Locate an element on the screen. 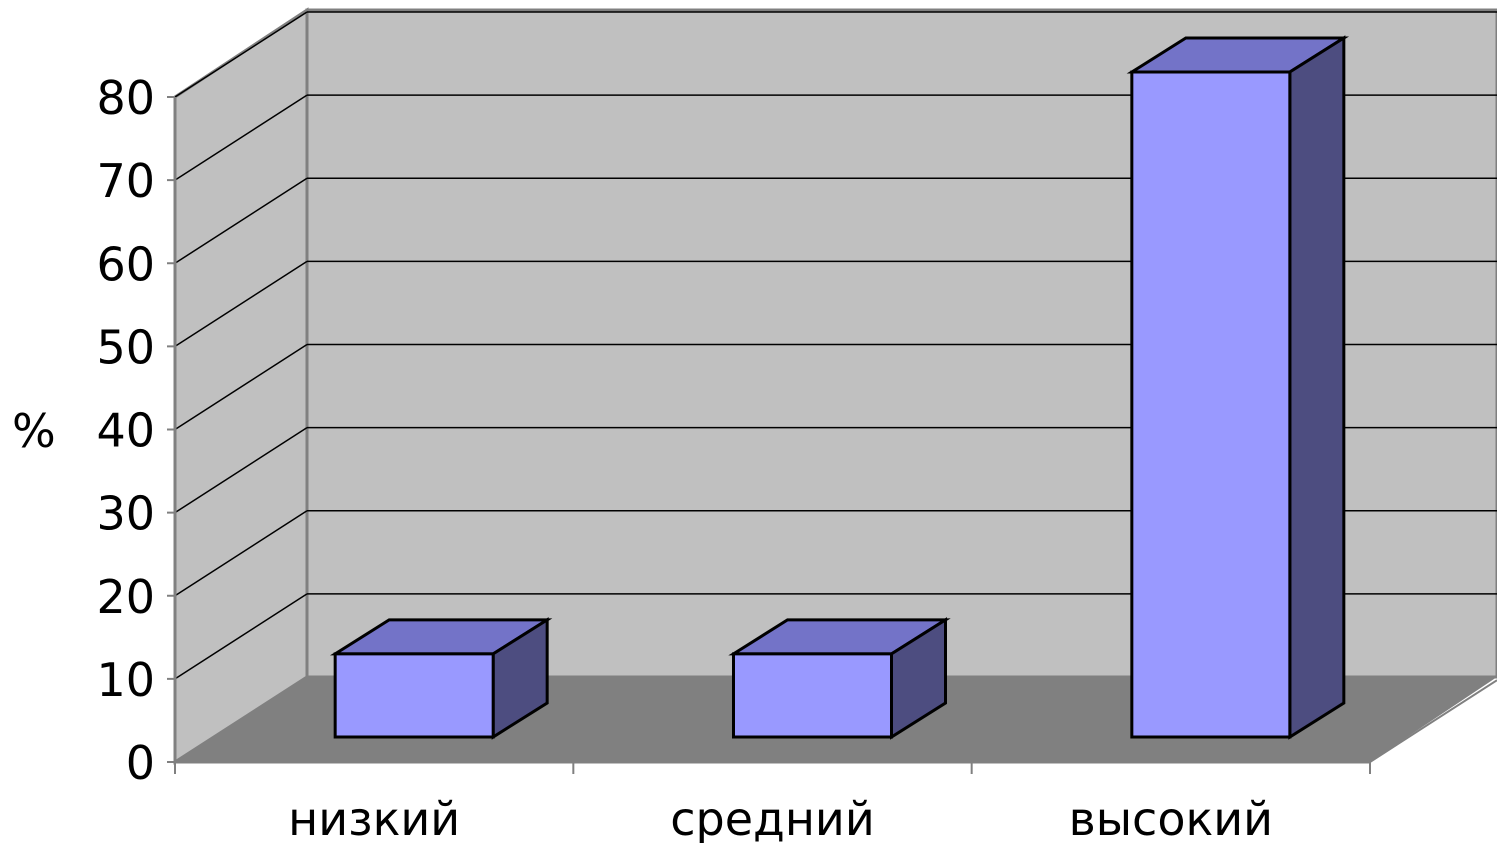 Image resolution: width=1497 pixels, height=843 pixels. y-tick-label: 40 is located at coordinates (125, 431).